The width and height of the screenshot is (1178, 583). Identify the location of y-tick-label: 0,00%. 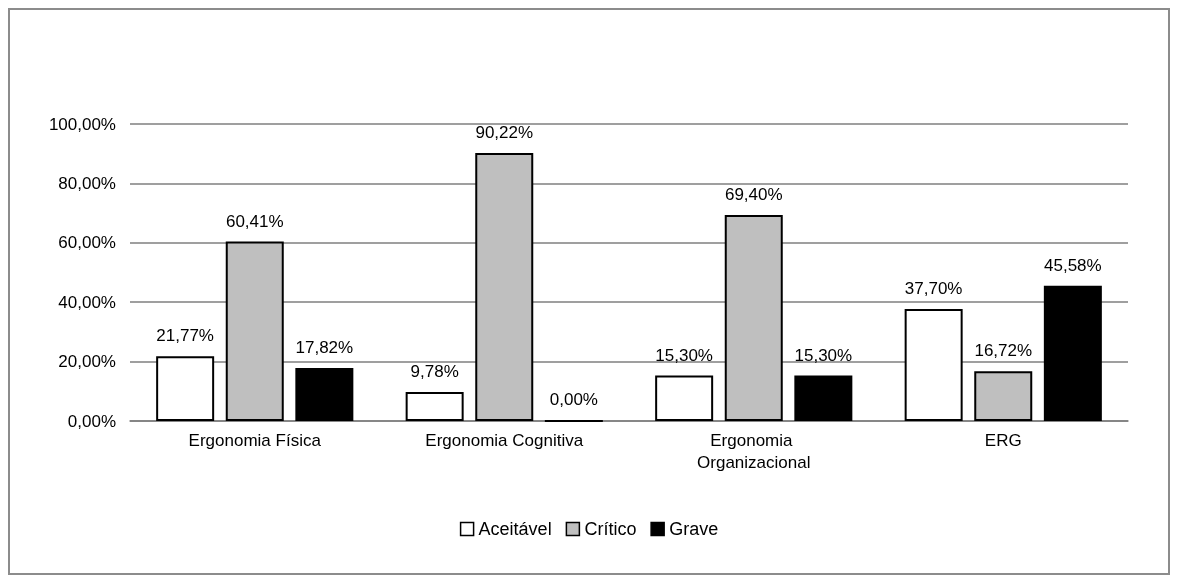
(91, 421).